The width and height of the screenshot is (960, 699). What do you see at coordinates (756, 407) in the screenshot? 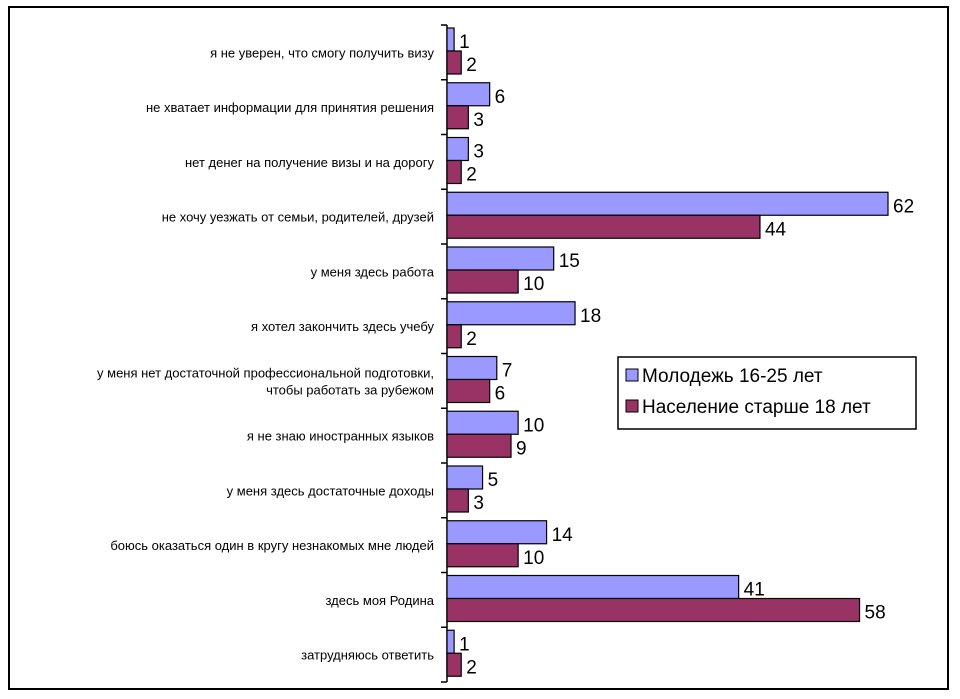
I see `legend-label: Население старше 18 лет` at bounding box center [756, 407].